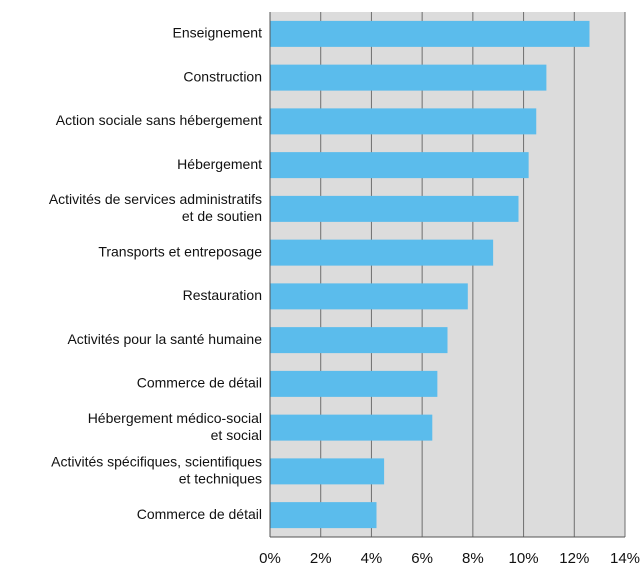  What do you see at coordinates (625, 558) in the screenshot?
I see `x-tick-label: 14%` at bounding box center [625, 558].